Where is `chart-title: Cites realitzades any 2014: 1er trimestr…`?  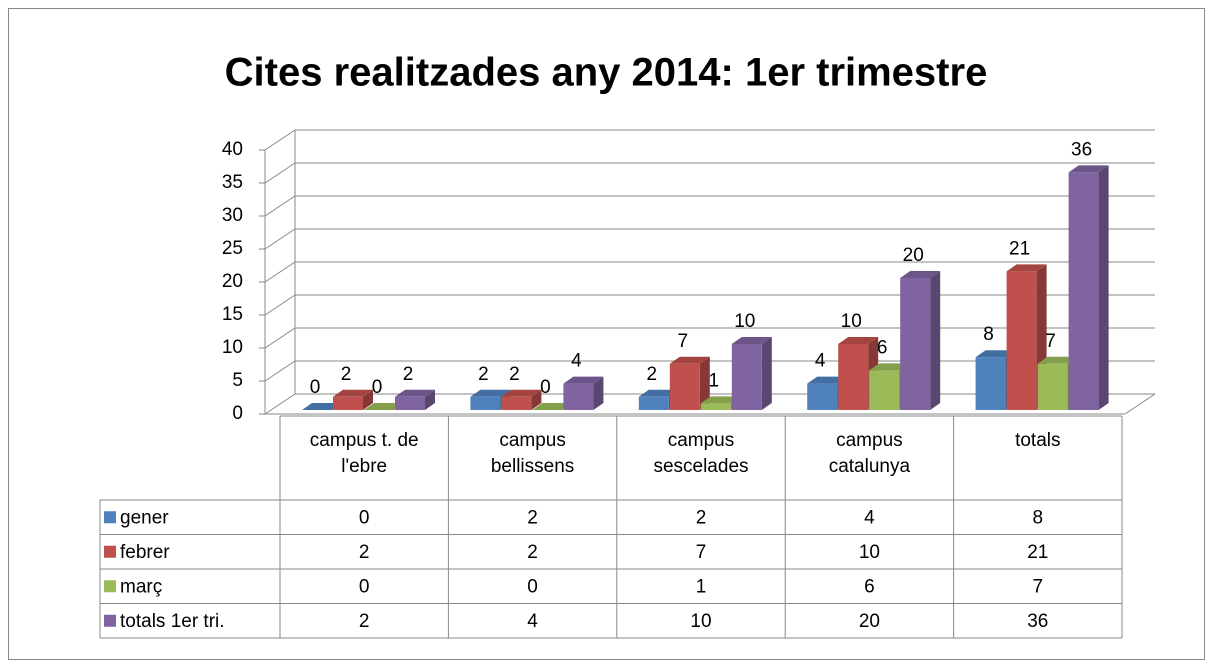
chart-title: Cites realitzades any 2014: 1er trimestr… is located at coordinates (606, 73).